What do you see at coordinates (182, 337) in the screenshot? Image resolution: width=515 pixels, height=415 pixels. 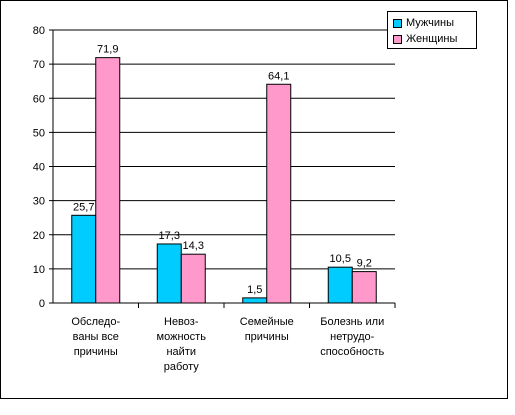 I see `x-tick-label: можность` at bounding box center [182, 337].